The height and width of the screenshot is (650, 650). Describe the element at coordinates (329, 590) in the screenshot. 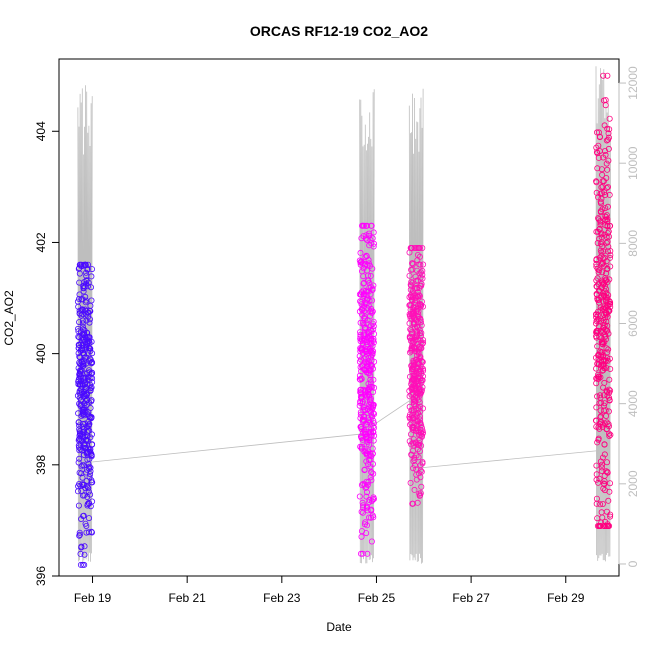

I see `x-axis: Feb 19 Feb 21 Feb 23 Feb 25 Feb 27 Feb 29` at that location.